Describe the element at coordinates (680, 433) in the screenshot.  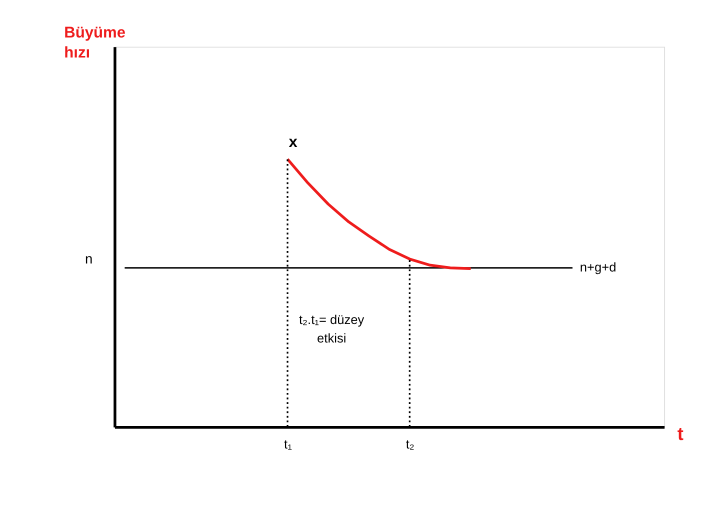
I see `x-axis-title: t` at that location.